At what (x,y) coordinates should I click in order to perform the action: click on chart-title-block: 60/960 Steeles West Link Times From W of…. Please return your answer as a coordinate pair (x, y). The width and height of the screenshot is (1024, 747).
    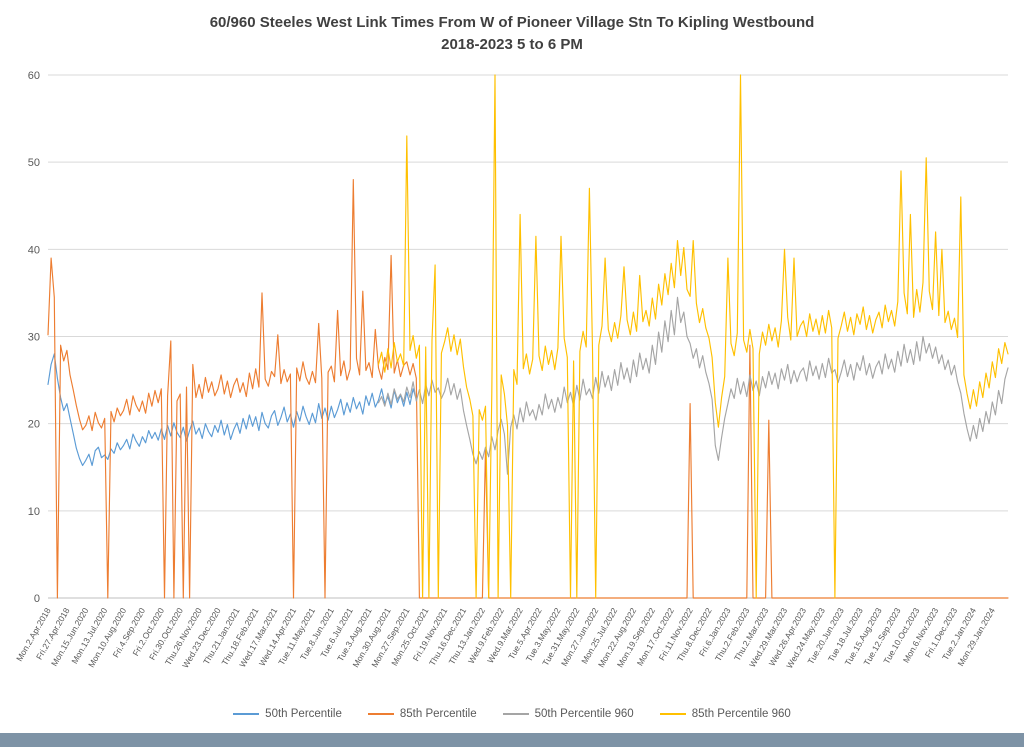
    Looking at the image, I should click on (512, 34).